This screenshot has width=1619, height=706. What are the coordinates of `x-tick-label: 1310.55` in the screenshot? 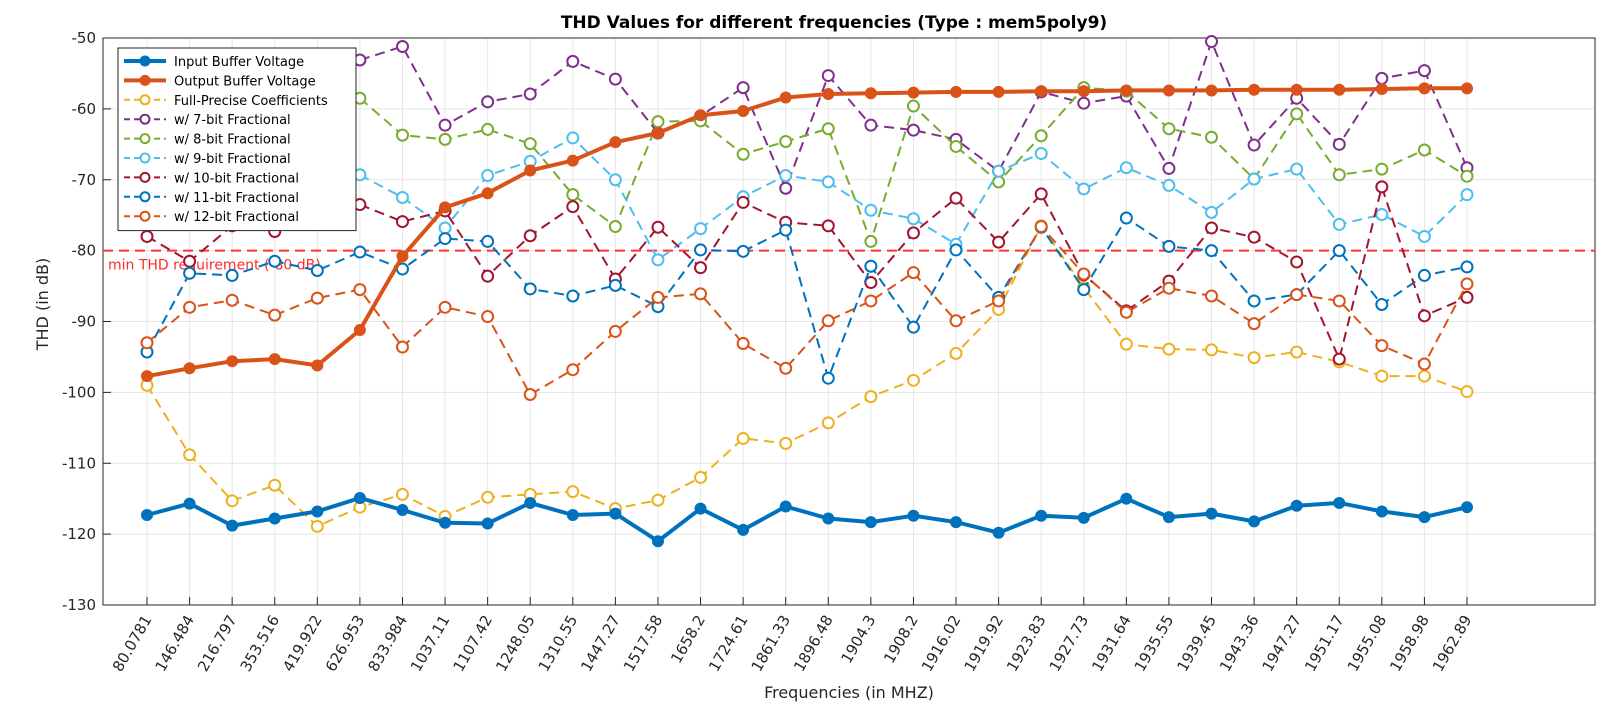 It's located at (558, 643).